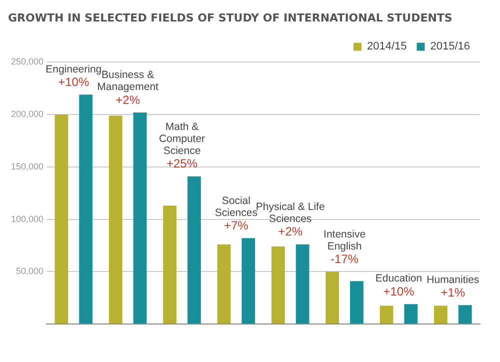 This screenshot has height=362, width=500. I want to click on legend-label: 2014/15, so click(386, 46).